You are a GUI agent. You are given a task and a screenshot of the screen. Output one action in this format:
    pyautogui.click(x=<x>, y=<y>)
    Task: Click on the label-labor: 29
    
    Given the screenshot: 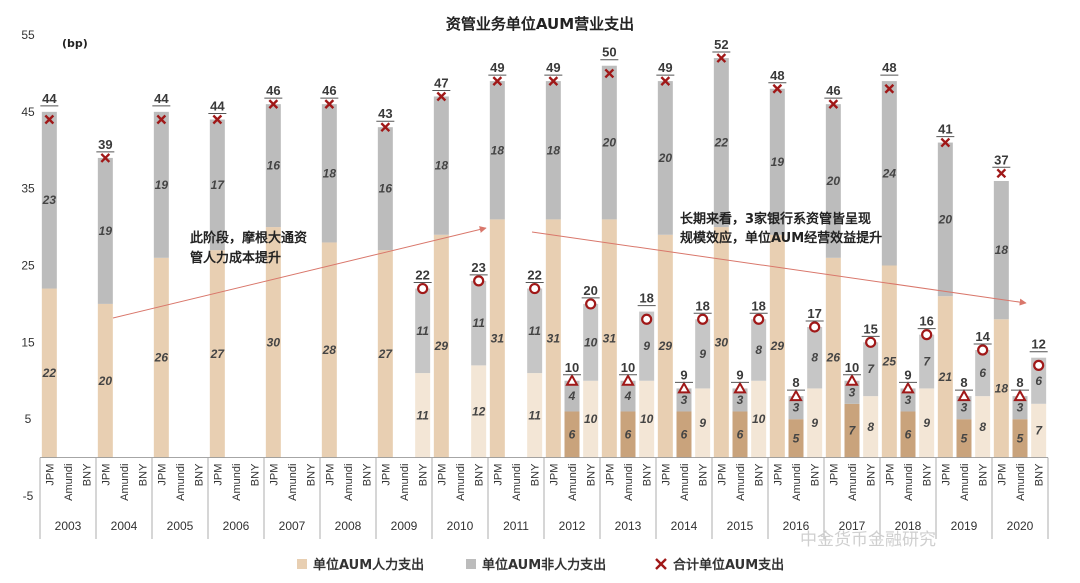 What is the action you would take?
    pyautogui.click(x=665, y=346)
    